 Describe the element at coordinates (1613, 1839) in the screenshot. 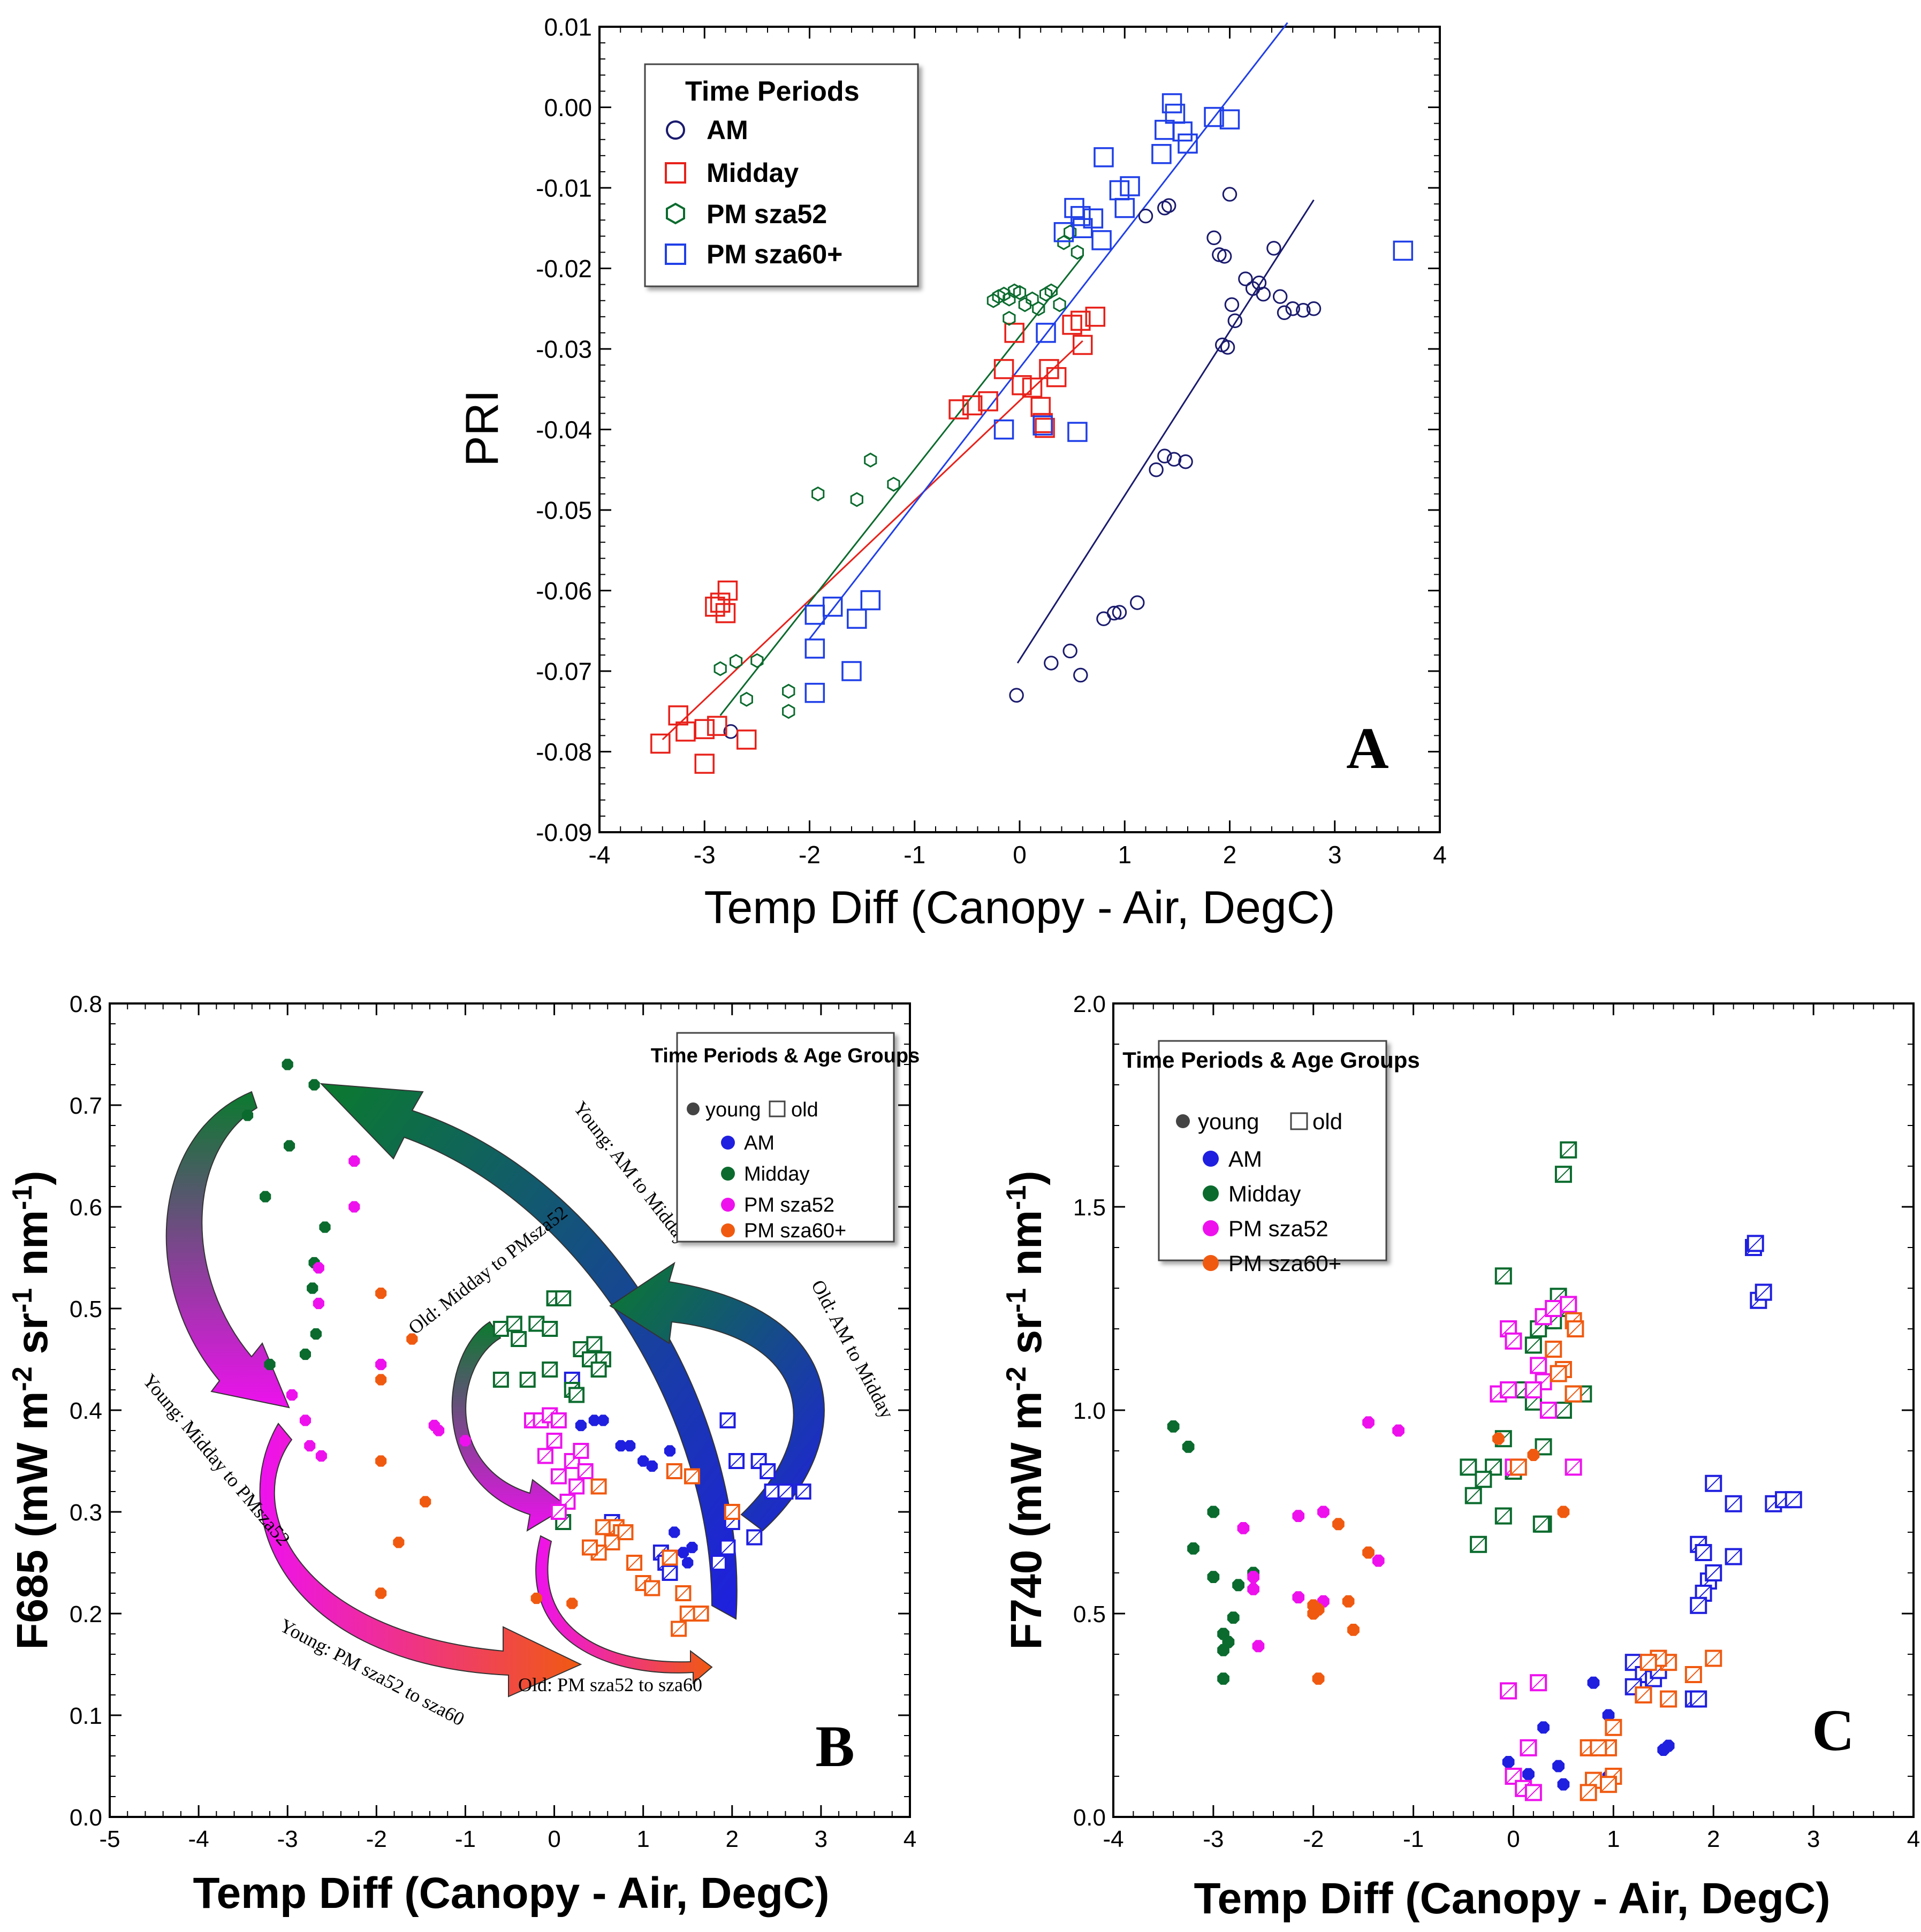

I see `x-tick-label: 1` at that location.